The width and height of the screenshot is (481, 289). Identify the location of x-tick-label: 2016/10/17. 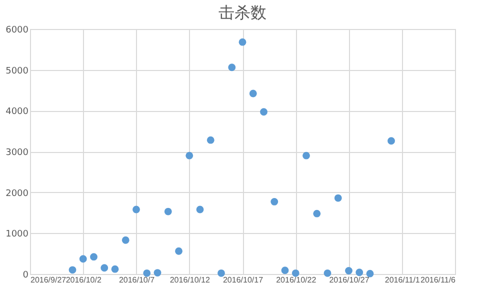
(243, 280).